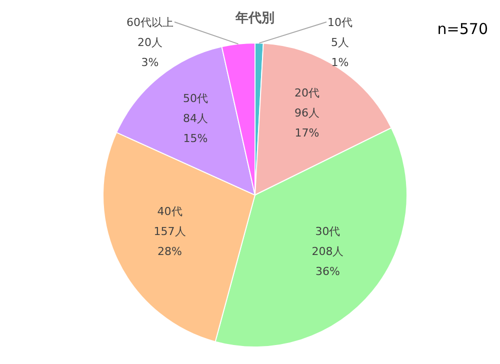  What do you see at coordinates (195, 128) in the screenshot?
I see `data-label: 84人 15%` at bounding box center [195, 128].